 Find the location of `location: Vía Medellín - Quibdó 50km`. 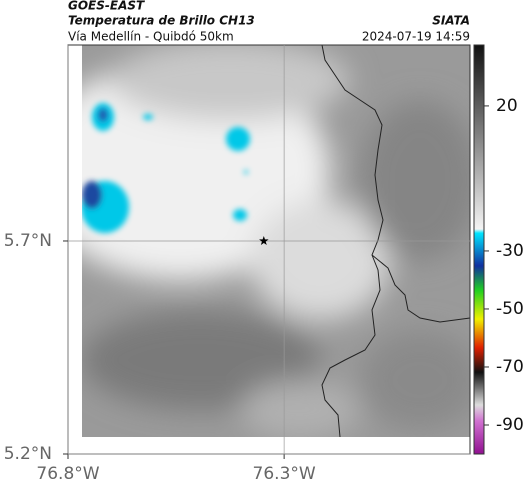

location: Vía Medellín - Quibdó 50km is located at coordinates (151, 37).